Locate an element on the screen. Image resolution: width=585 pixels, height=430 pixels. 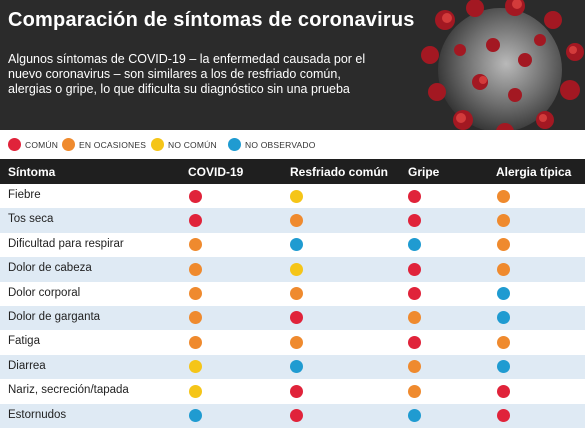
legend-item-no-observado: NO OBSERVADO is located at coordinates (272, 144).